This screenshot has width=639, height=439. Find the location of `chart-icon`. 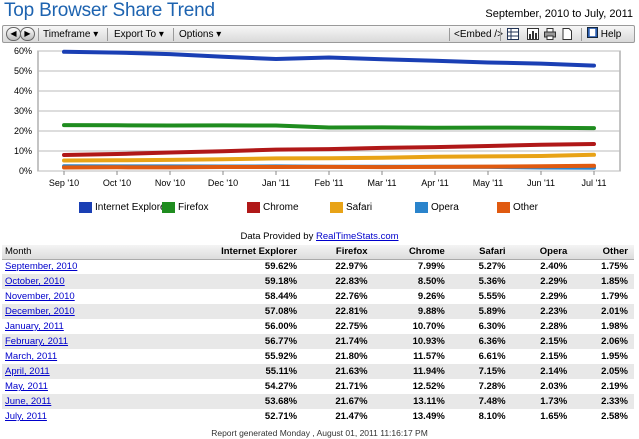

chart-icon is located at coordinates (532, 34).